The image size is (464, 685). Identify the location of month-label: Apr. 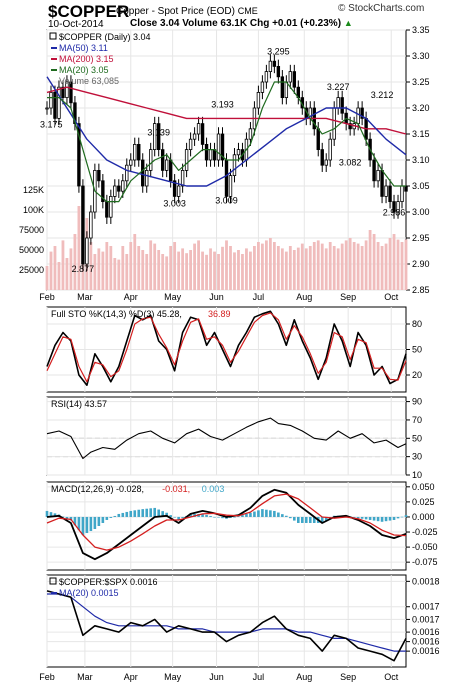
(131, 677).